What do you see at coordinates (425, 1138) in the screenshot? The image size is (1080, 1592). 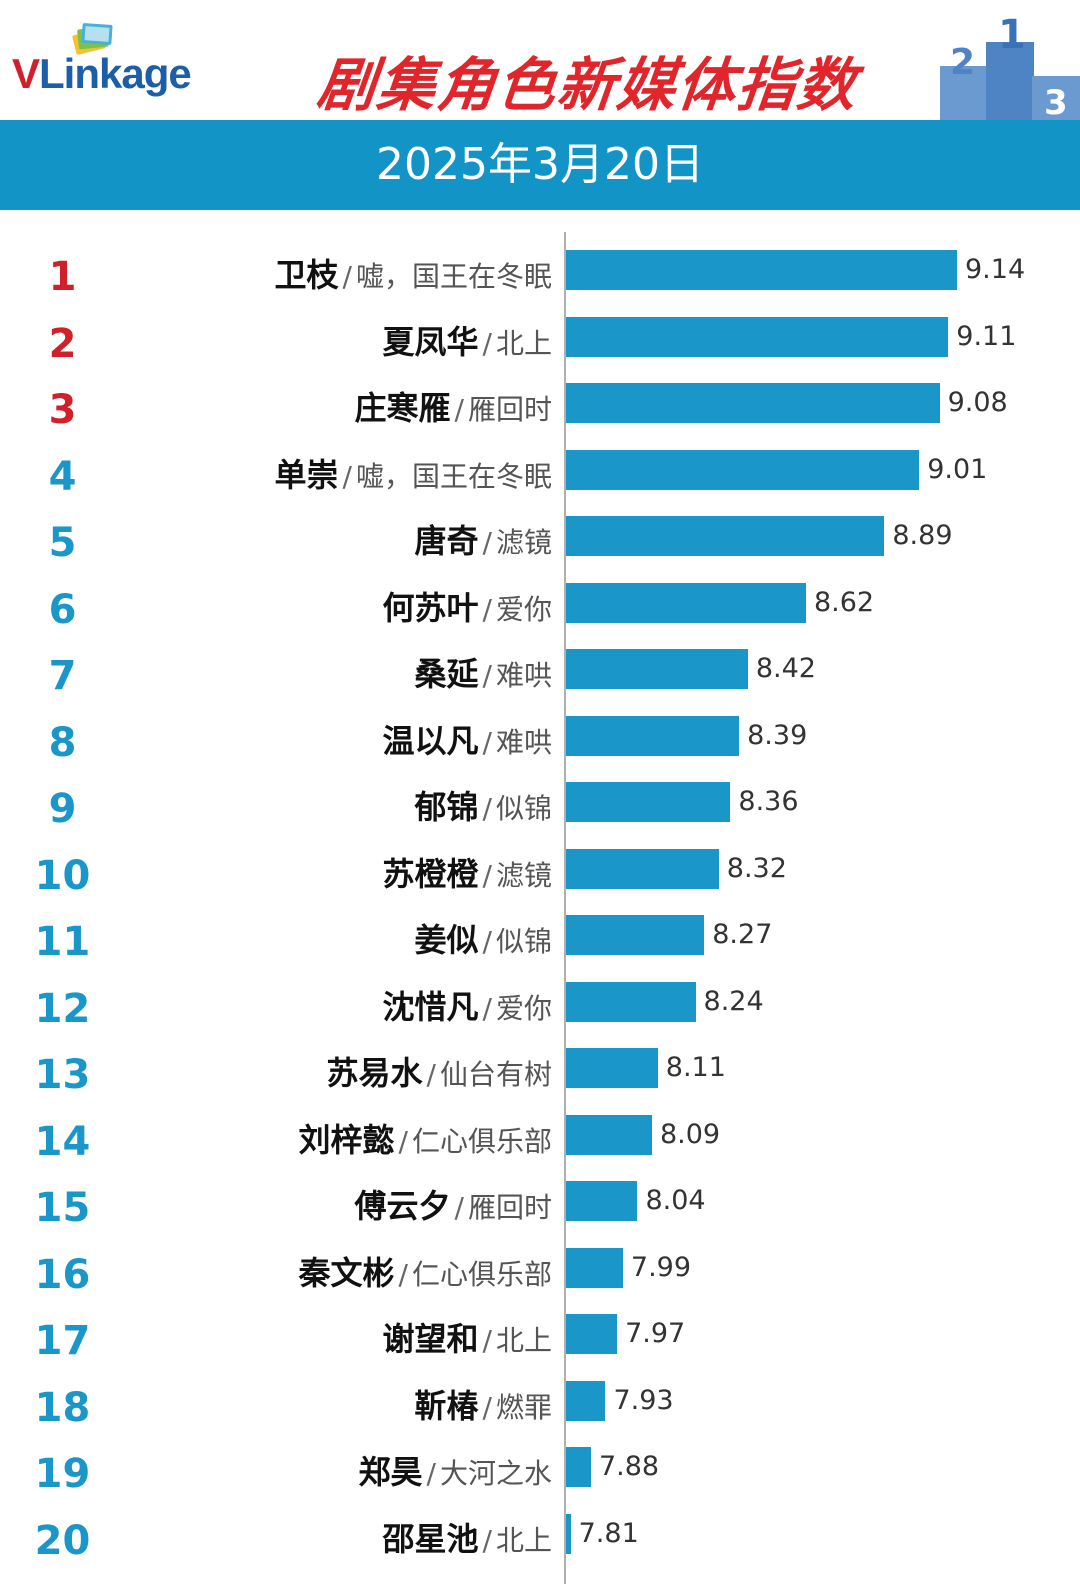 I see `row-label: 刘梓懿 / 仁心俱乐部` at bounding box center [425, 1138].